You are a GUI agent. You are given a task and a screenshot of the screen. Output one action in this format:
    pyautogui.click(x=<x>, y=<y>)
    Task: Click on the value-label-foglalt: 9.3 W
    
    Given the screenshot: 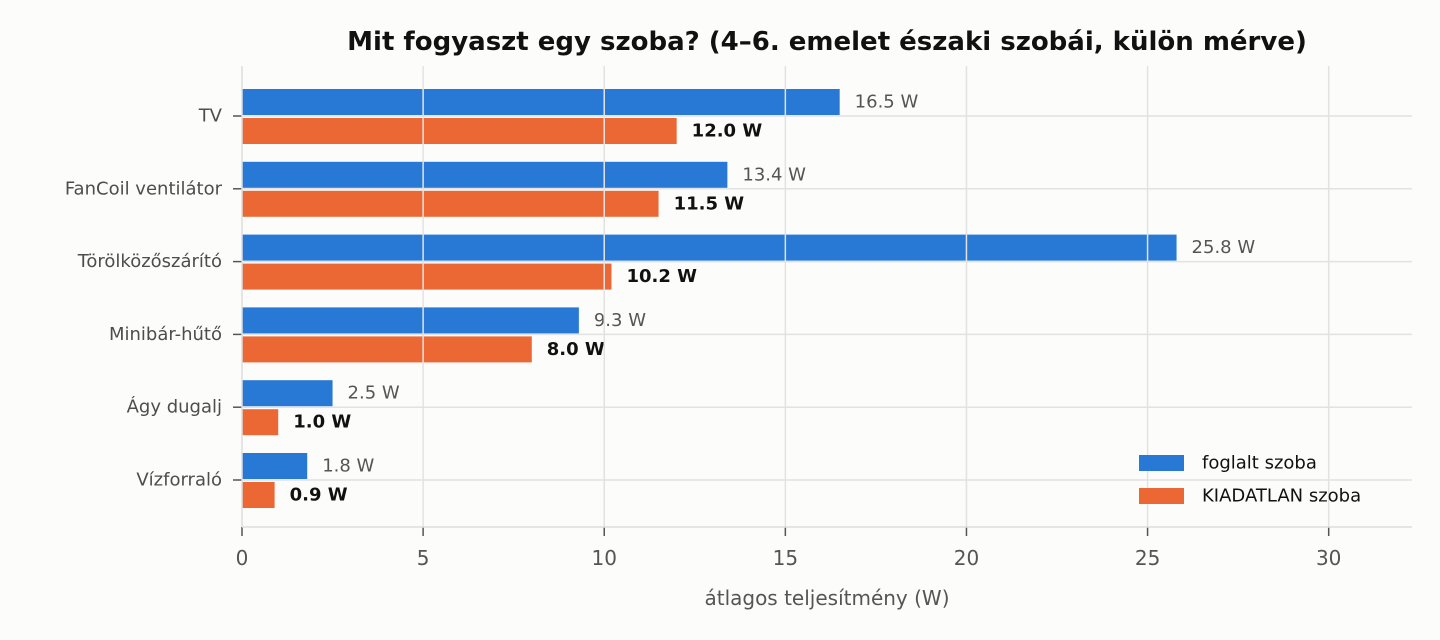 What is the action you would take?
    pyautogui.click(x=620, y=320)
    